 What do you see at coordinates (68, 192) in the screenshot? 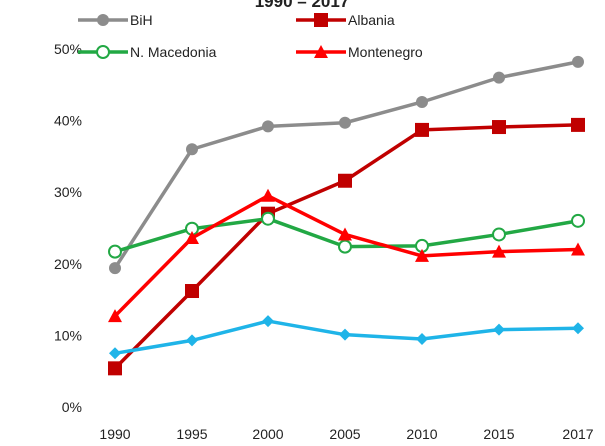
I see `y-tick-label: 30%` at bounding box center [68, 192].